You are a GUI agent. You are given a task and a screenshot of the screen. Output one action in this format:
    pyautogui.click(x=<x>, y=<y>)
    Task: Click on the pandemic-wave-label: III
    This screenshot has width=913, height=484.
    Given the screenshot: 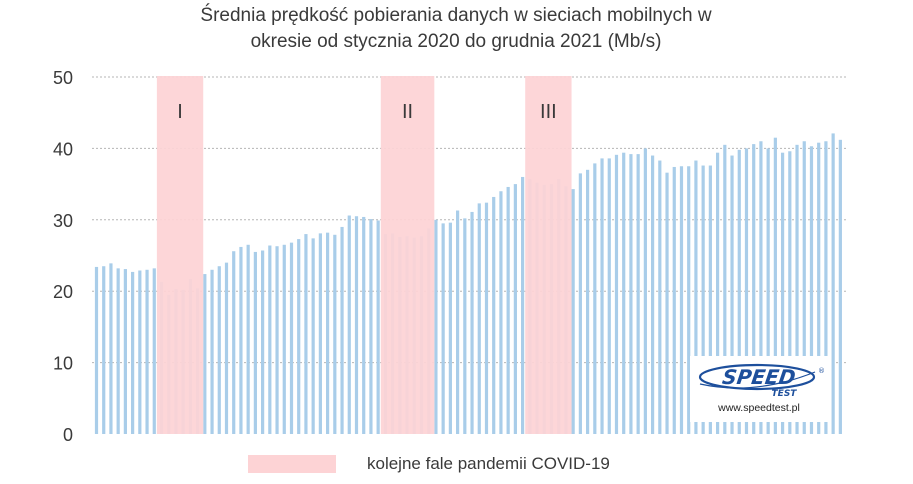 What is the action you would take?
    pyautogui.click(x=548, y=112)
    